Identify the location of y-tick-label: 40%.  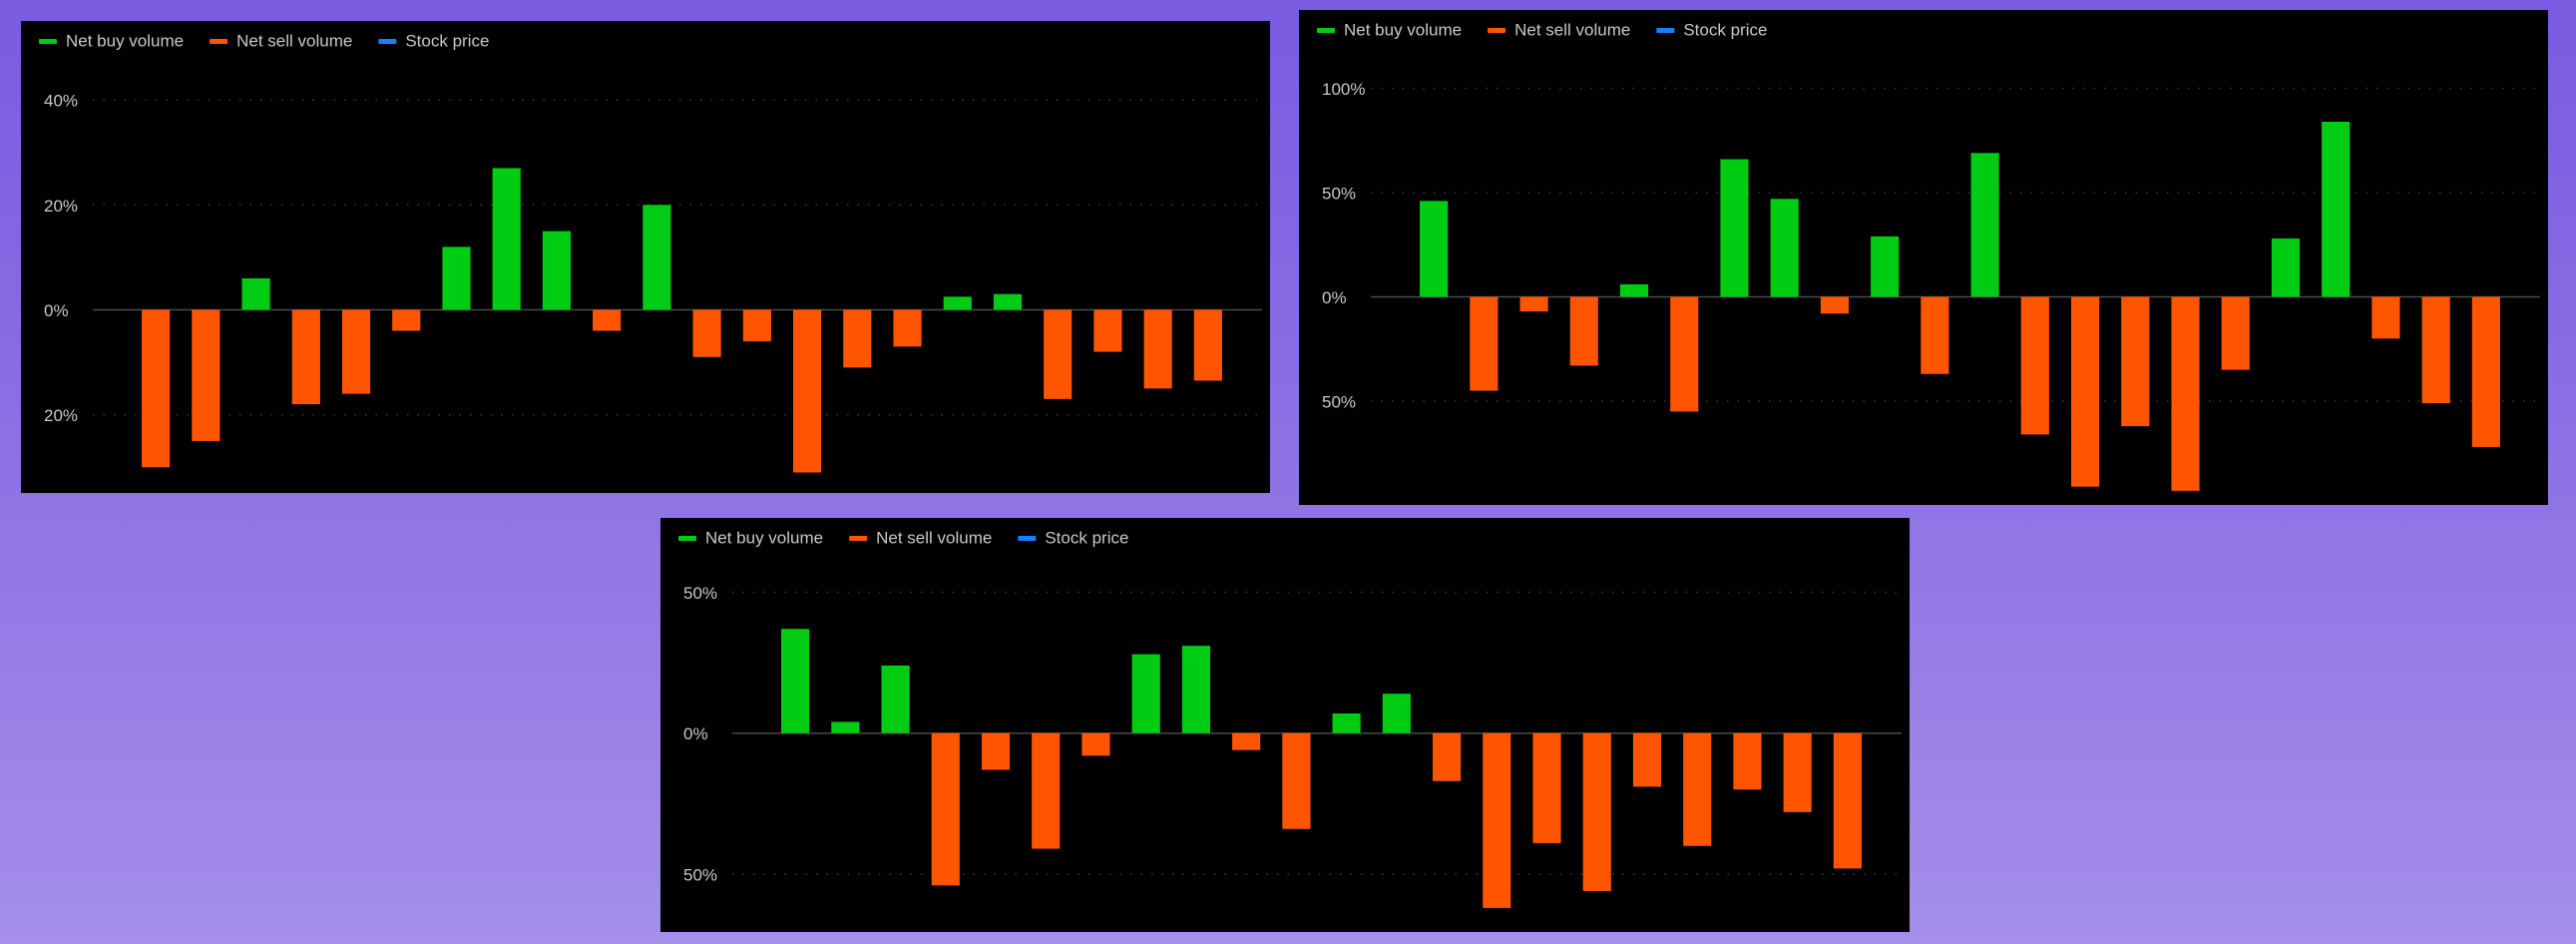
(61, 102).